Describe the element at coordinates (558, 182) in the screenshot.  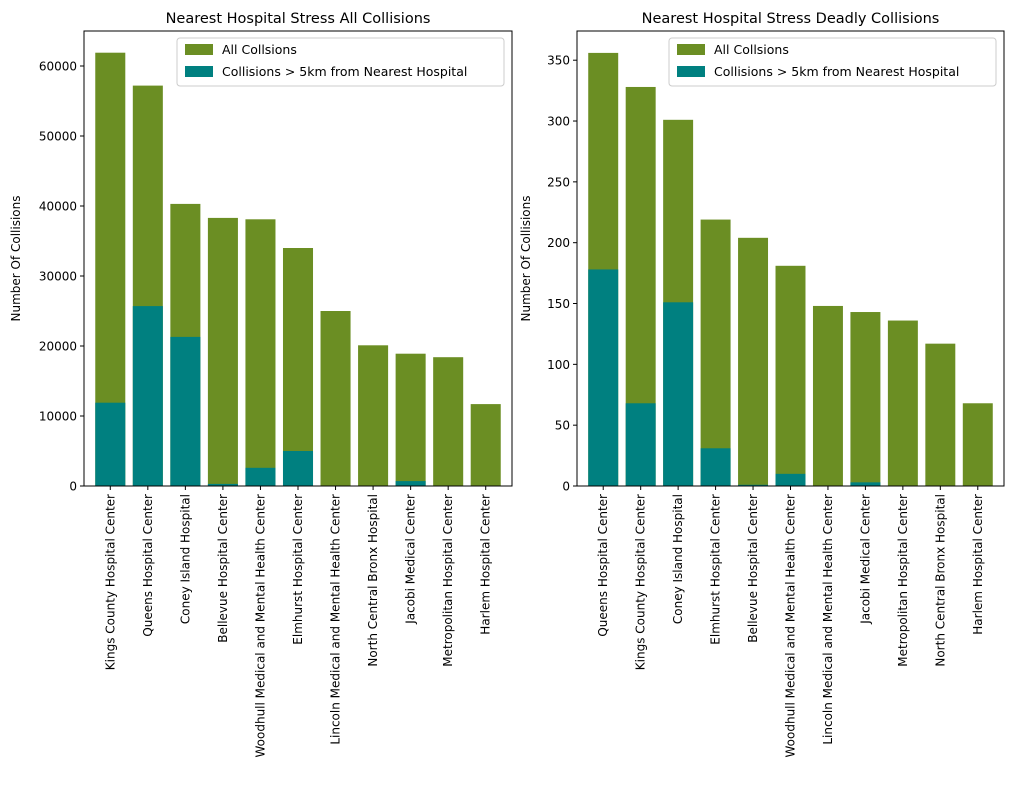
I see `y-tick-label: 250` at that location.